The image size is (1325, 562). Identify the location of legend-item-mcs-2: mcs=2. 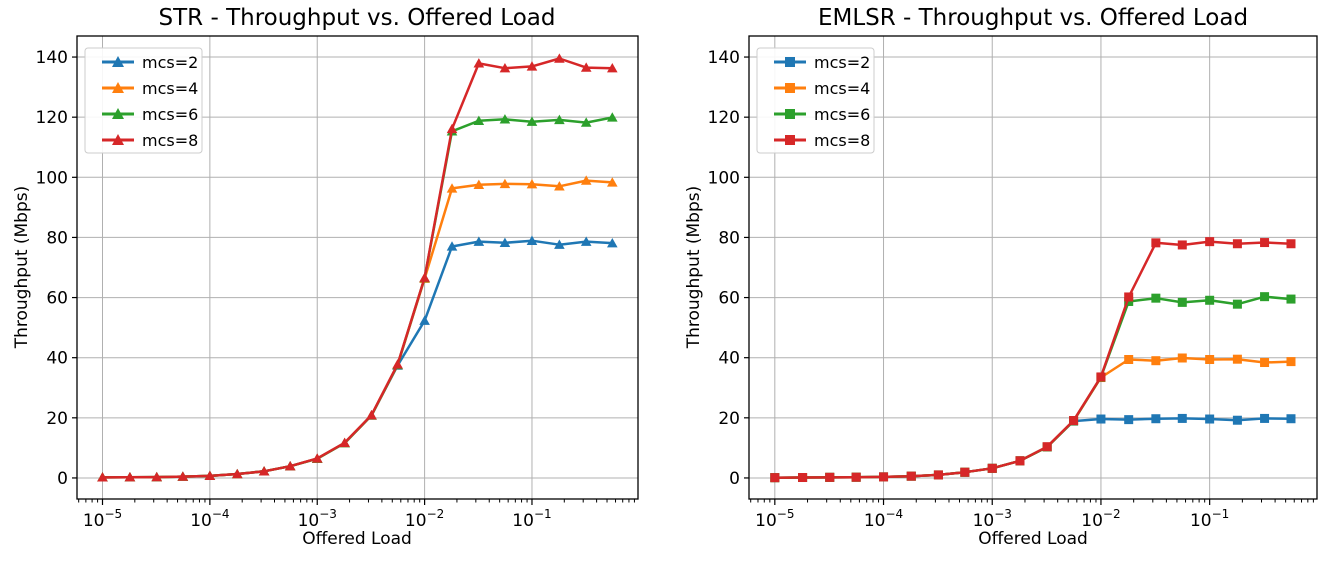
(150, 62).